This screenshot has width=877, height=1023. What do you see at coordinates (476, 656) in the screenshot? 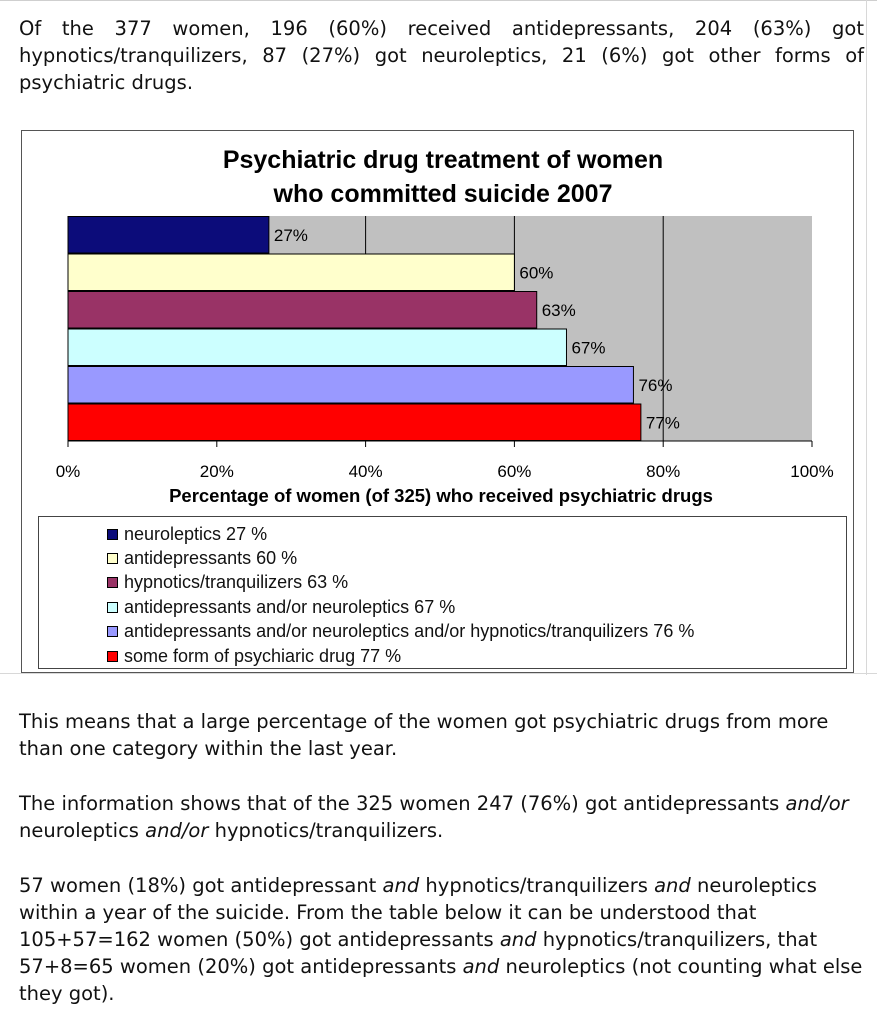
I see `legend-item: some form of psychiaric drug 77 %` at bounding box center [476, 656].